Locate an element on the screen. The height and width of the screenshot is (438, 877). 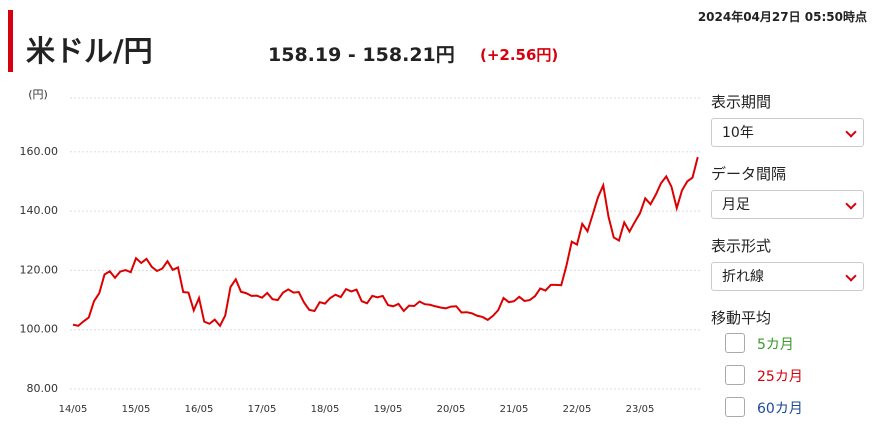
select: 月足 is located at coordinates (787, 204).